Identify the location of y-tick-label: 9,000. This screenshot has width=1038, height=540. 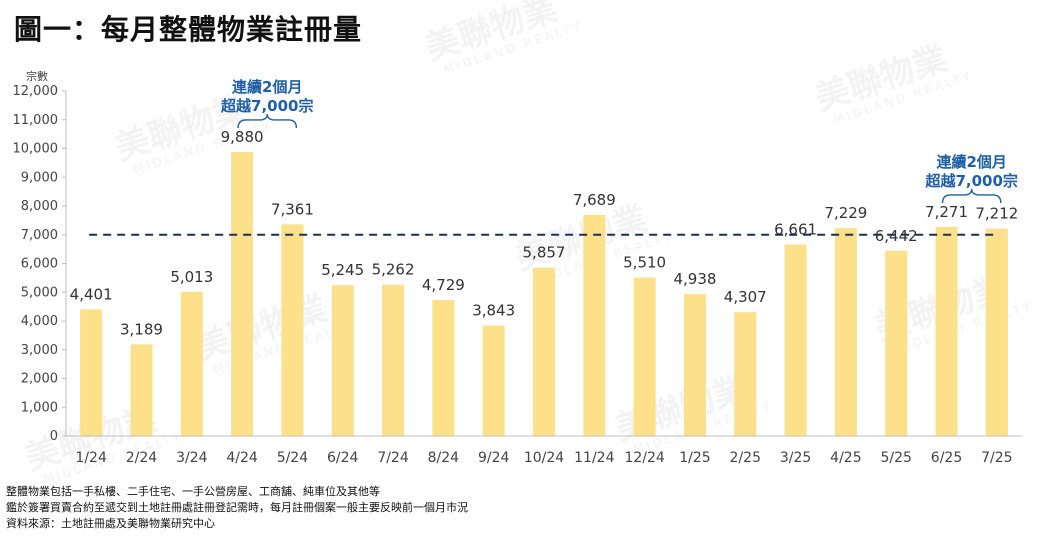
(39, 177).